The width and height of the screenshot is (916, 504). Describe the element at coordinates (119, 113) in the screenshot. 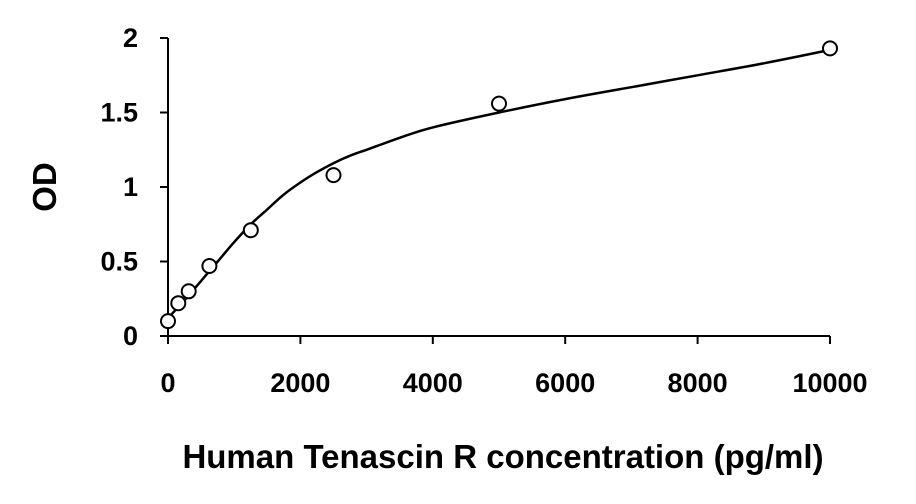

I see `y-tick-label: 1.5` at that location.